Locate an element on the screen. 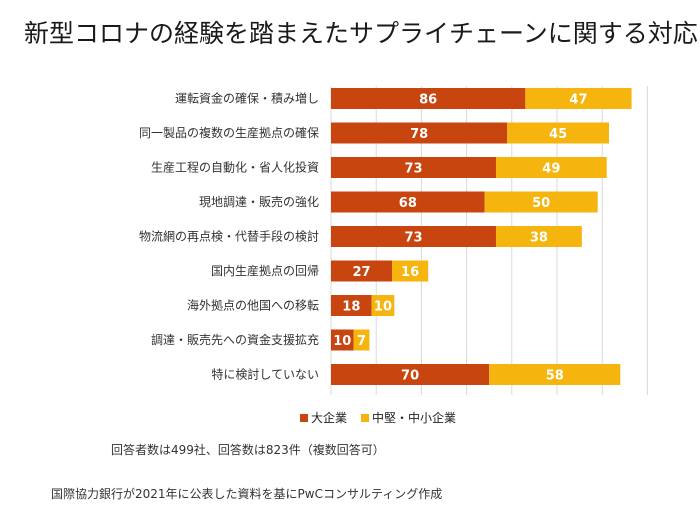  category-label: 調達・販売先への資金支援拡充 is located at coordinates (235, 339).